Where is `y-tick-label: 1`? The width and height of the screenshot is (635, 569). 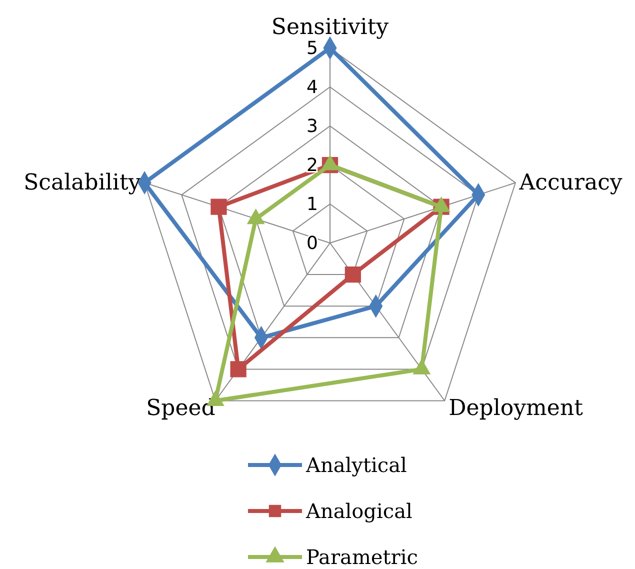
y-tick-label: 1 is located at coordinates (312, 204).